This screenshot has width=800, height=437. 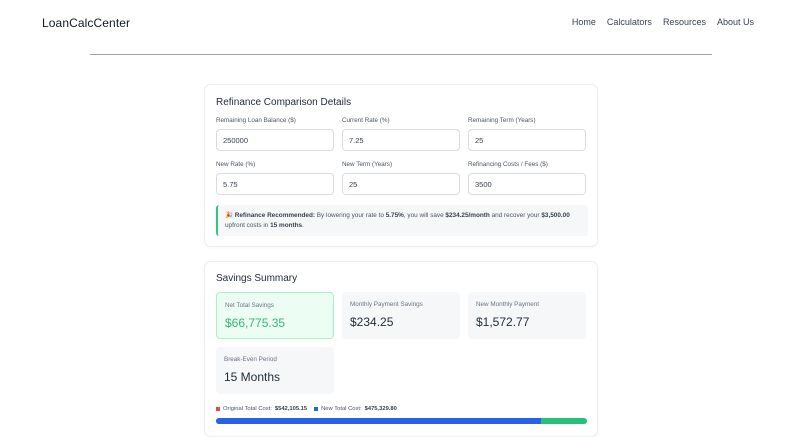 I want to click on stat-value: $1,572.77, so click(x=503, y=322).